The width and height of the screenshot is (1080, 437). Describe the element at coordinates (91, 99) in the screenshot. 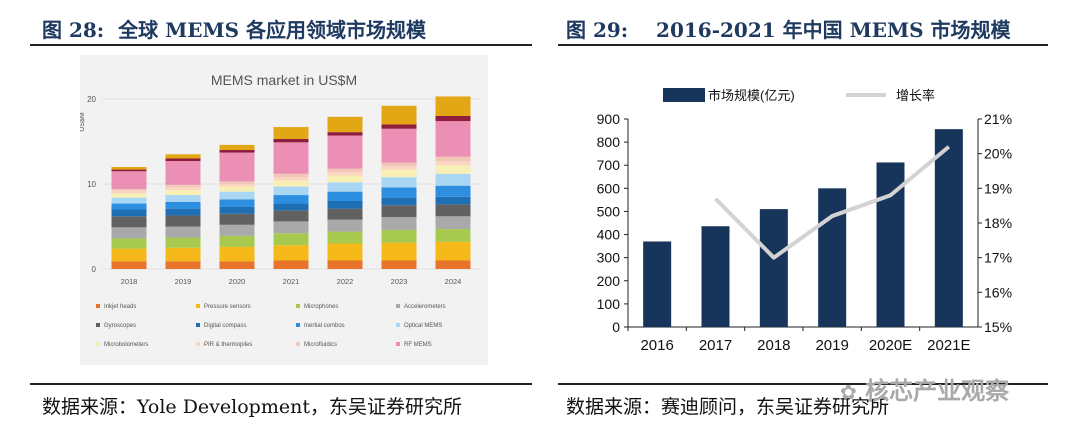

I see `left-ytick-label: 20` at that location.